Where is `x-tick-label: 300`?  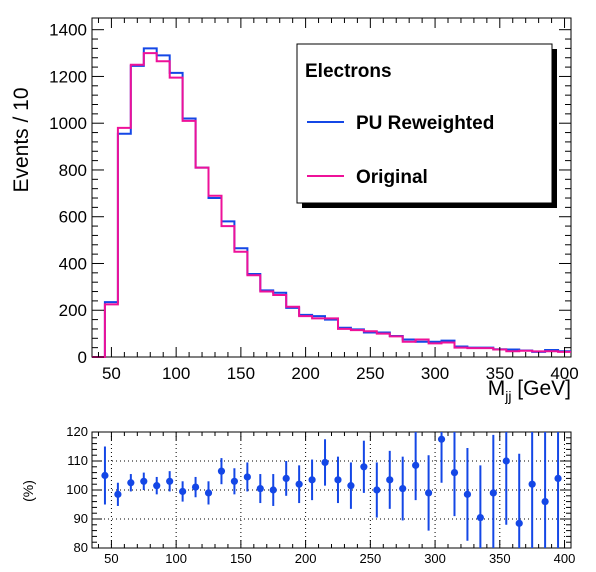
x-tick-label: 300 is located at coordinates (435, 373).